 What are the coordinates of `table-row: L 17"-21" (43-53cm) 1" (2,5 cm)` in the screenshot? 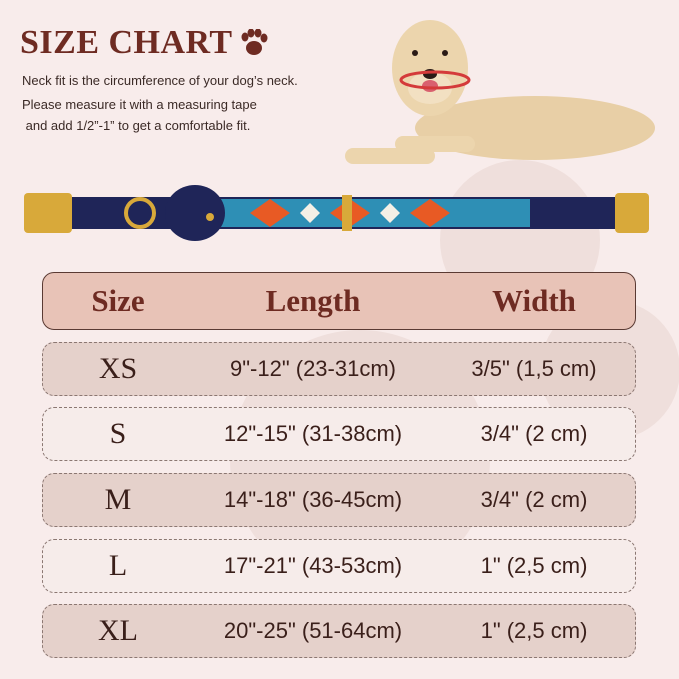 It's located at (339, 566).